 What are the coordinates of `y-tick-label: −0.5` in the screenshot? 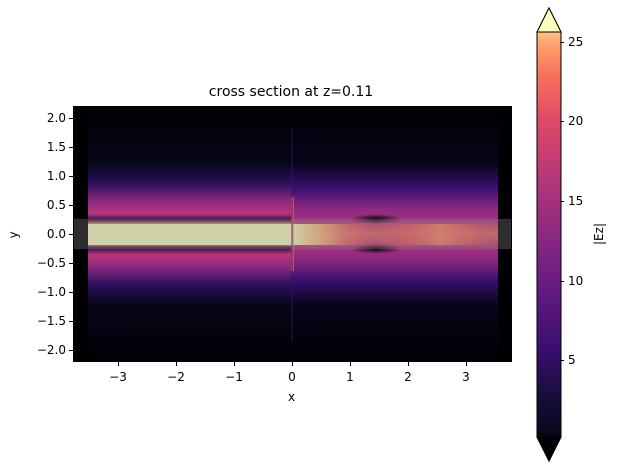 It's located at (51, 263).